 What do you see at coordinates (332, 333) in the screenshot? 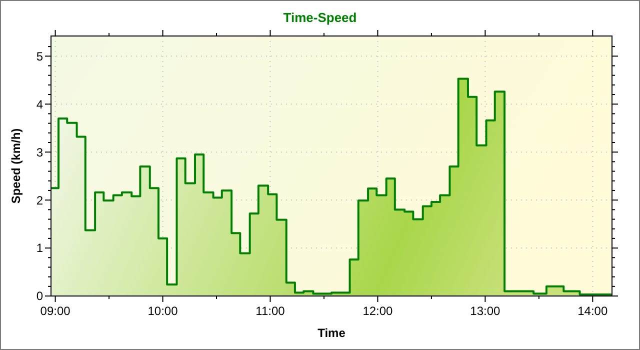
I see `x-axis-title: Time` at bounding box center [332, 333].